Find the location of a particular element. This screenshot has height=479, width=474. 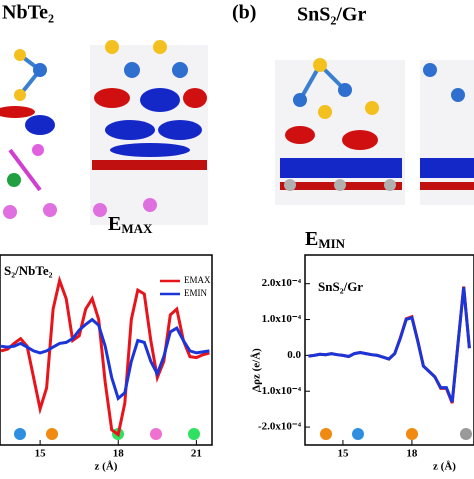

chart-title: SnS₂/Gr is located at coordinates (340, 286).